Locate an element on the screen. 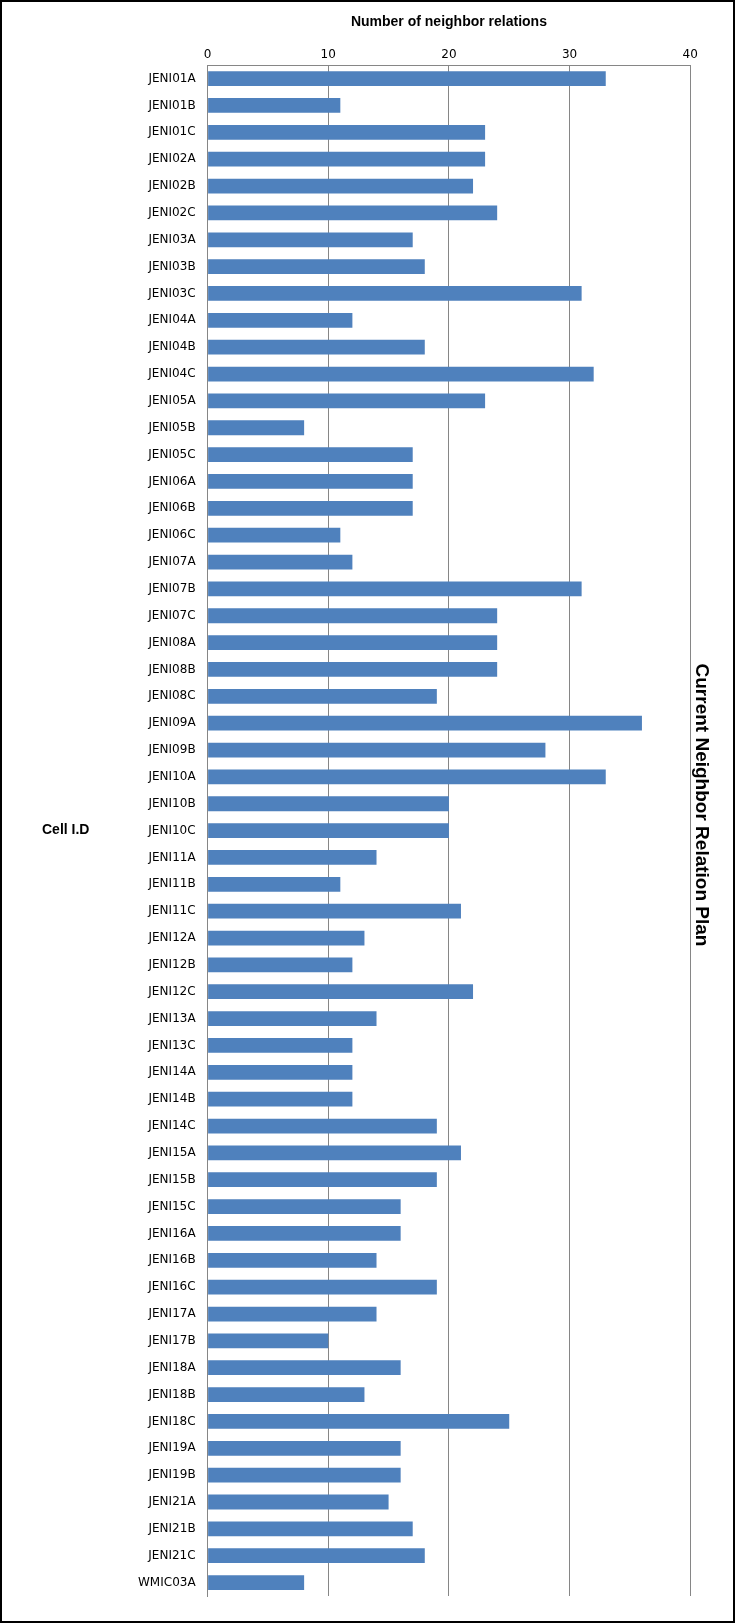 This screenshot has height=1623, width=735. y-tick-label: JENI04C is located at coordinates (171, 373).